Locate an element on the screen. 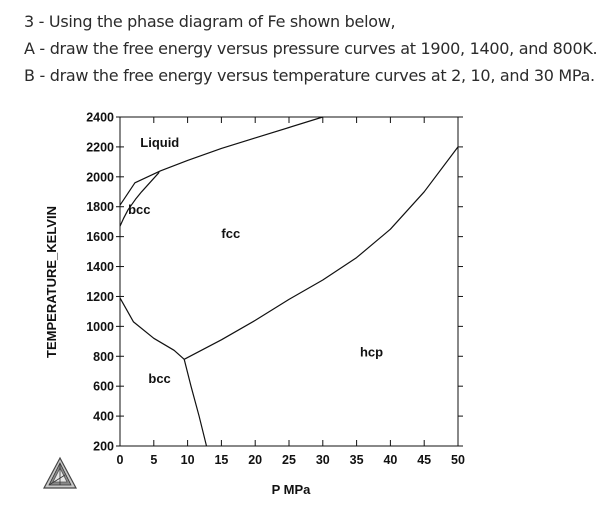  y-tick-label: 1400 is located at coordinates (100, 267).